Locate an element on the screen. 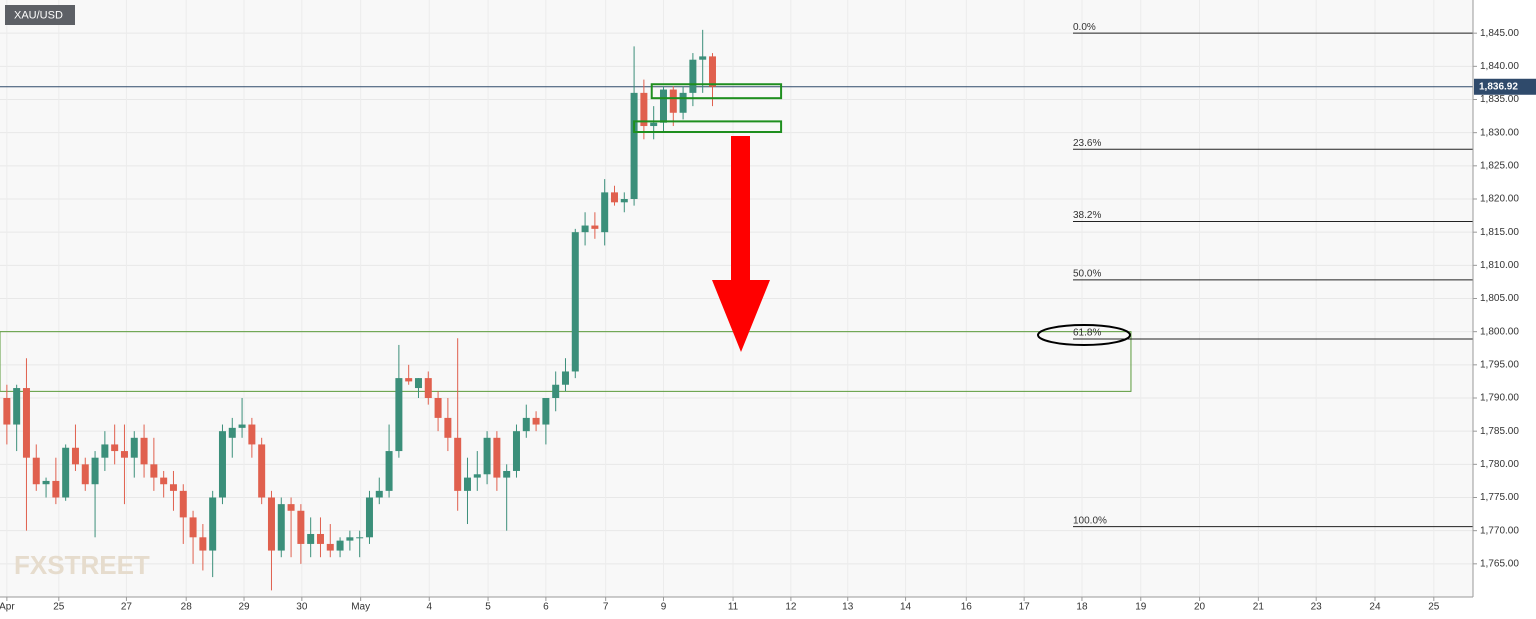 The height and width of the screenshot is (619, 1536). down-arrow is located at coordinates (741, 244).